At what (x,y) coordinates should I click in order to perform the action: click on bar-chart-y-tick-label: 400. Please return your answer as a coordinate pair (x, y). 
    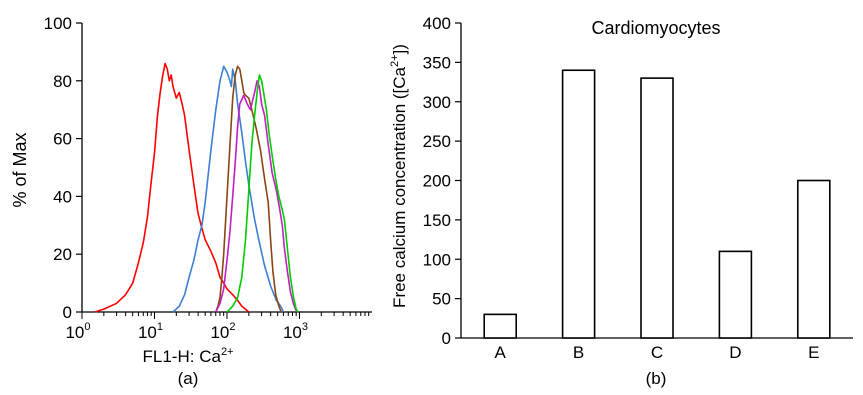
    Looking at the image, I should click on (437, 23).